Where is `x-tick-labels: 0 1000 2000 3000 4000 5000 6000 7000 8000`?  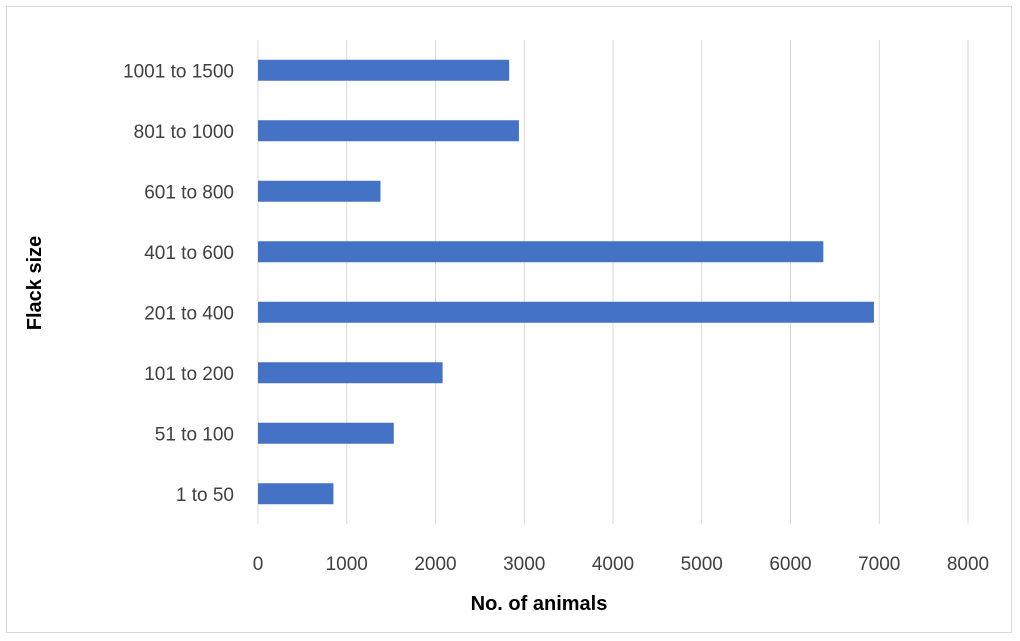 x-tick-labels: 0 1000 2000 3000 4000 5000 6000 7000 8000 is located at coordinates (621, 564).